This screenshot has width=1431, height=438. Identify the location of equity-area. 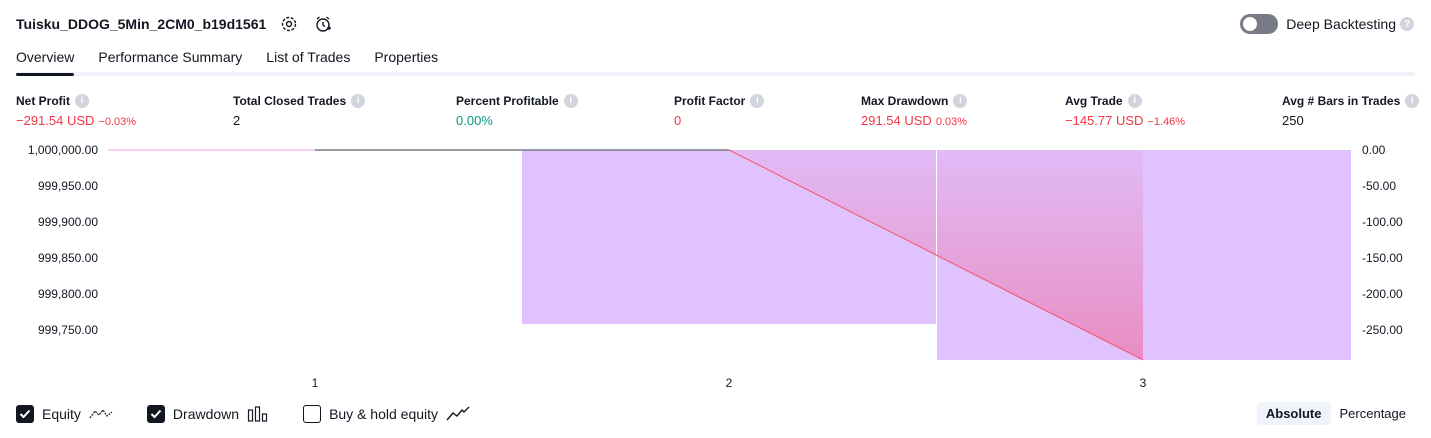
(936, 255).